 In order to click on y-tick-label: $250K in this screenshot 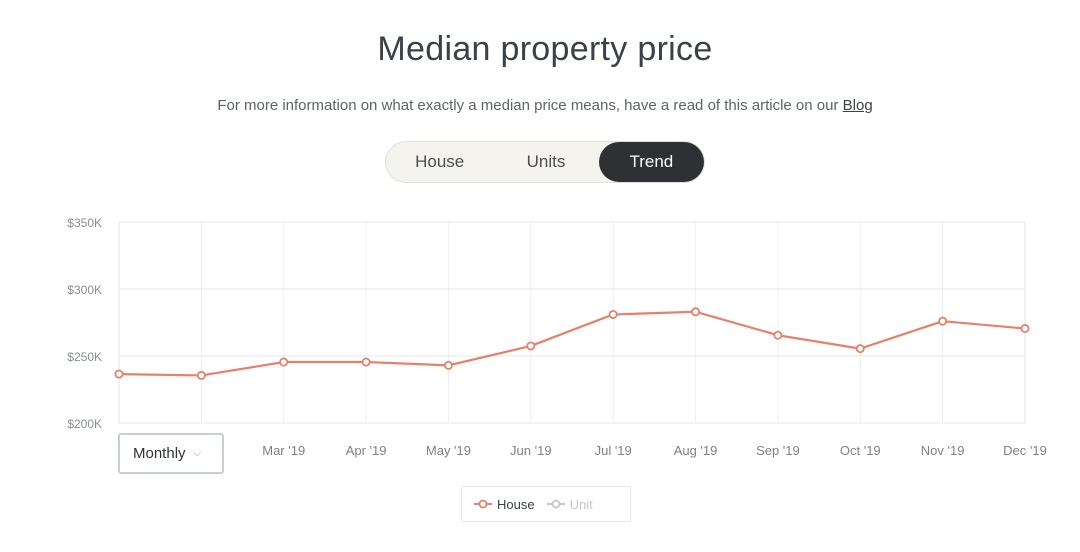, I will do `click(84, 357)`.